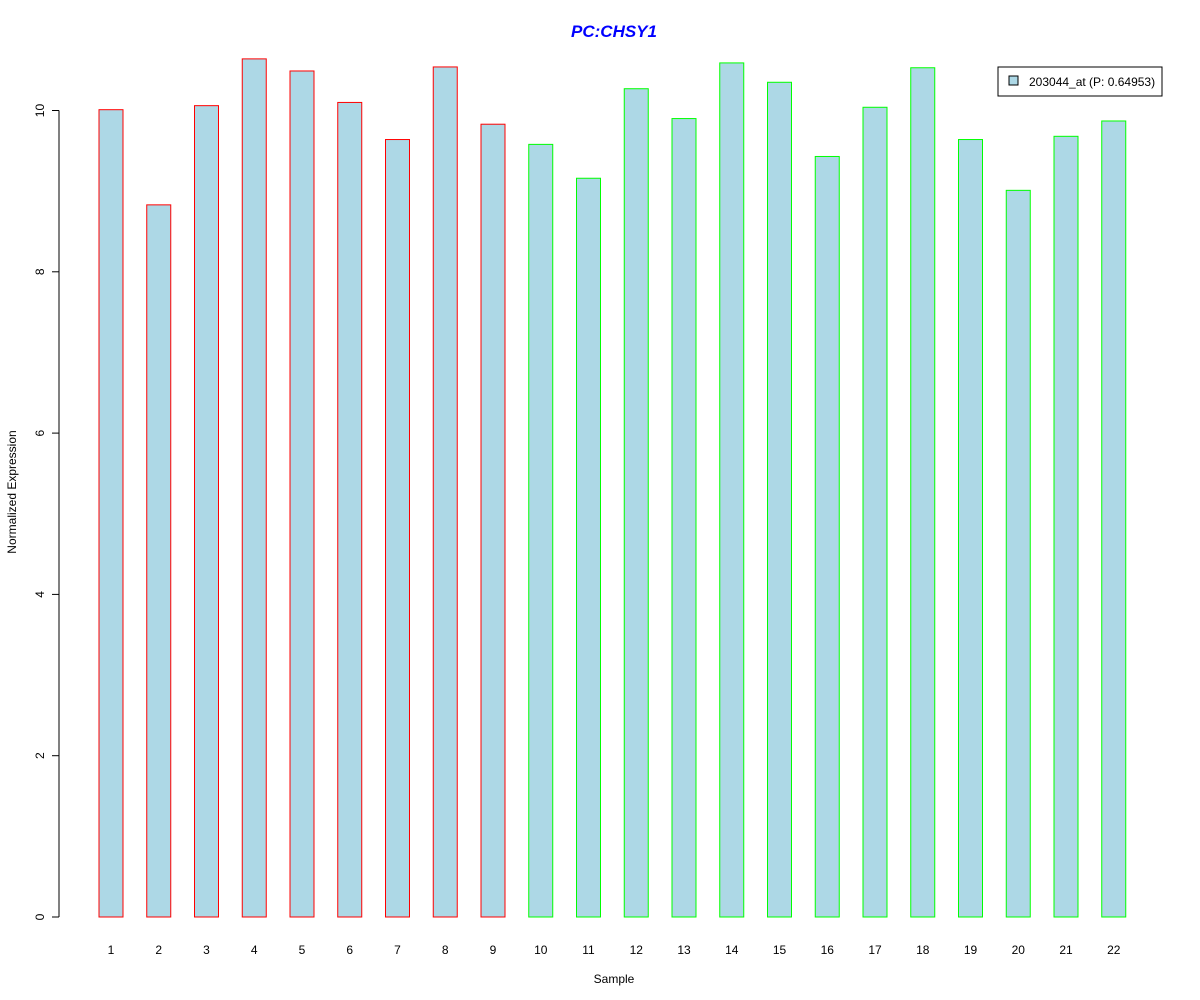 Image resolution: width=1200 pixels, height=1000 pixels. What do you see at coordinates (12, 491) in the screenshot?
I see `y-axis-label: Normalized Expression` at bounding box center [12, 491].